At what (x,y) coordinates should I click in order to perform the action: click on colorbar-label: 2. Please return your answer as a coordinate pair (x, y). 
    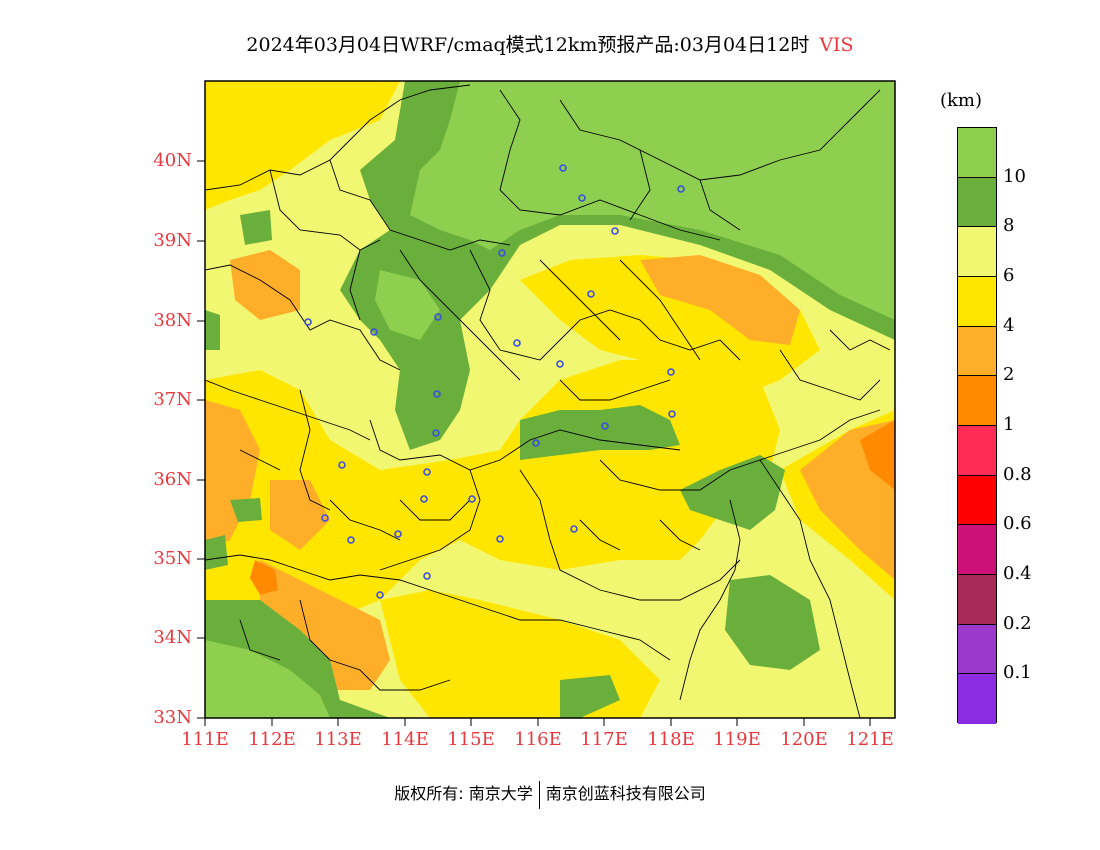
    Looking at the image, I should click on (1009, 375).